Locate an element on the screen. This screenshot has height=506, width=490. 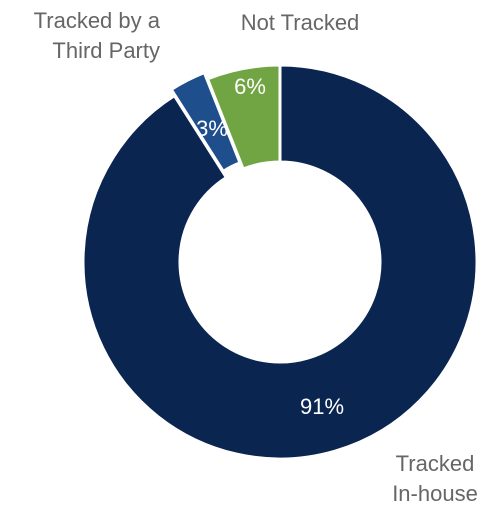
legend-label: Not Tracked is located at coordinates (300, 22).